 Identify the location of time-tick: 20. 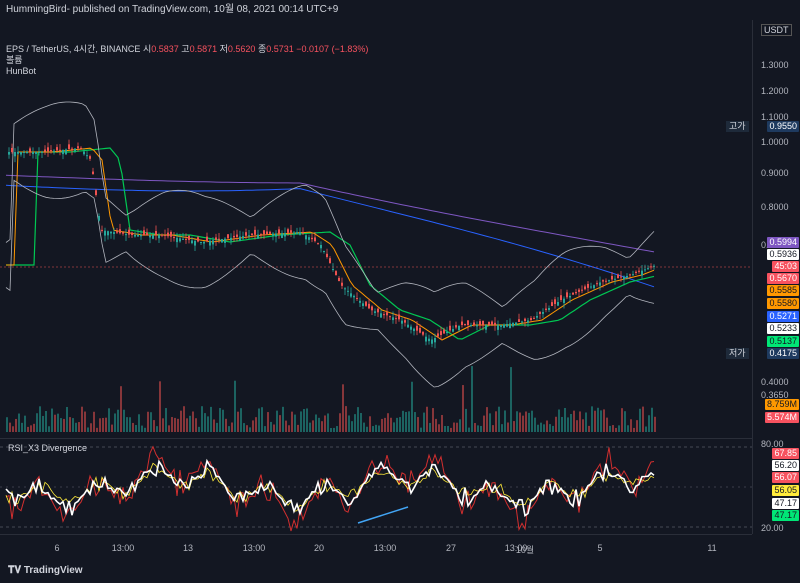
(319, 548).